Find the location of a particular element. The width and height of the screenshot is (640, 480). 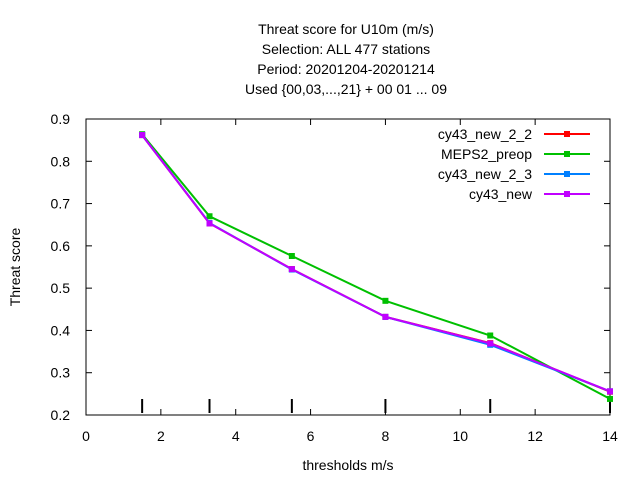

y-tick-label: 0.4 is located at coordinates (61, 330).